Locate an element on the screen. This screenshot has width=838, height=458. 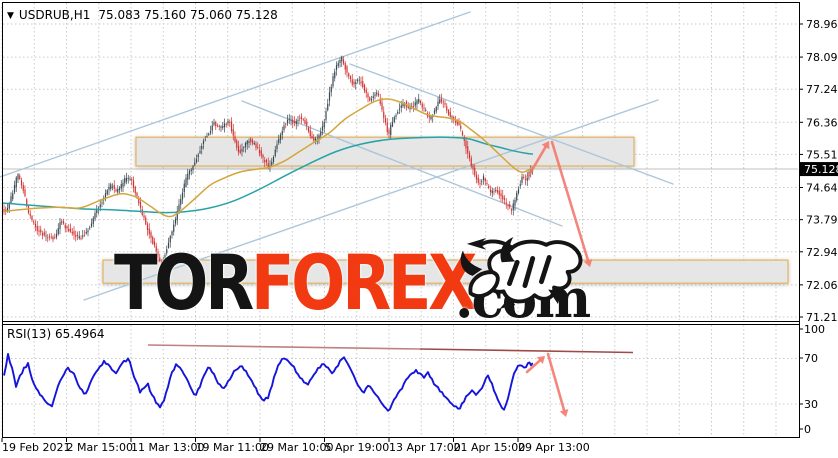
current-price-badge is located at coordinates (819, 169).